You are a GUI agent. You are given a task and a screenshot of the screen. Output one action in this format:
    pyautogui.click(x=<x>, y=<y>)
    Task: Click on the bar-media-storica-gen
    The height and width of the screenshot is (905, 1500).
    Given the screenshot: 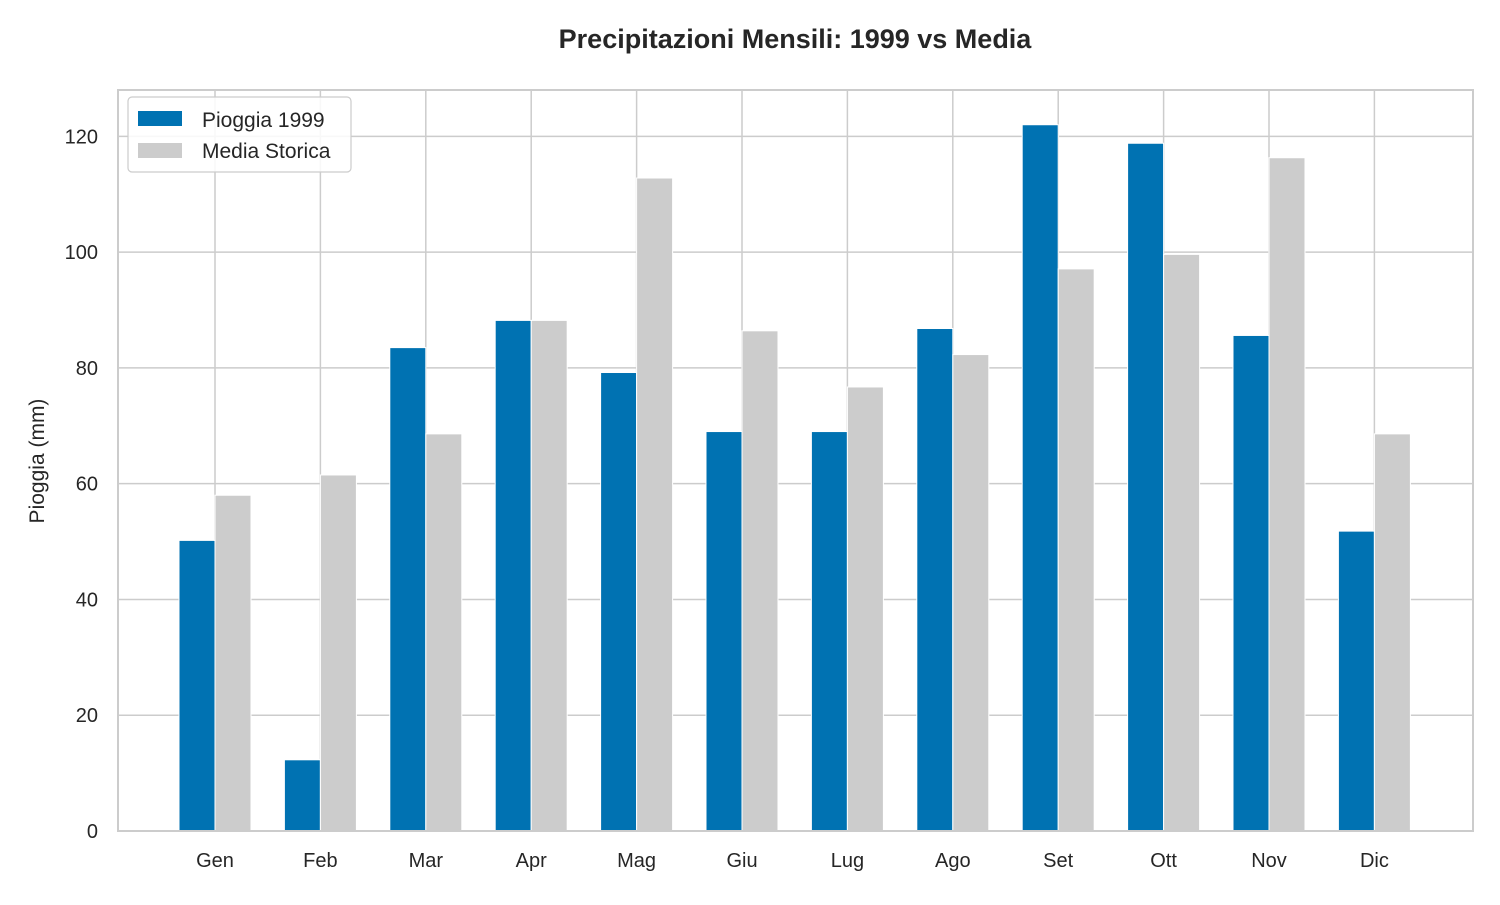 What is the action you would take?
    pyautogui.click(x=233, y=663)
    